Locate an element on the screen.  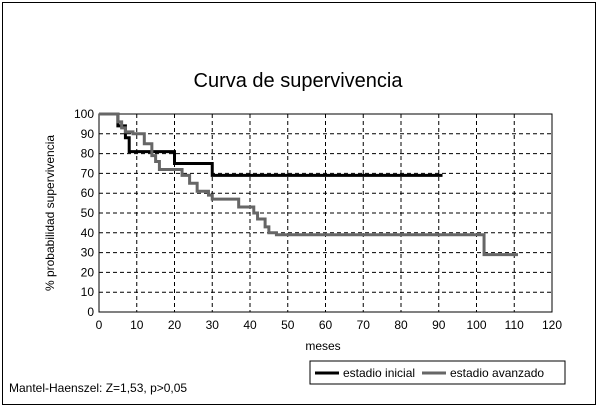
x-tick-label: 20 is located at coordinates (175, 325).